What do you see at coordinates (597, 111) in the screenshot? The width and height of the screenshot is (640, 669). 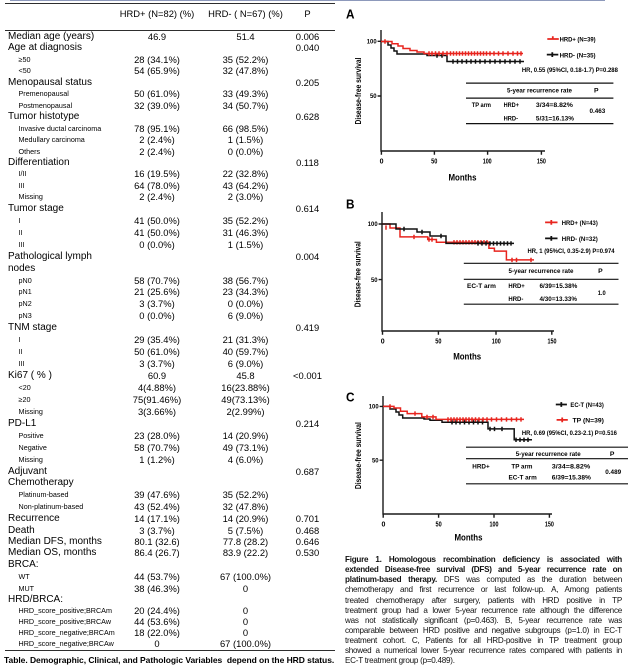 I see `svg-text: 0.463` at bounding box center [597, 111].